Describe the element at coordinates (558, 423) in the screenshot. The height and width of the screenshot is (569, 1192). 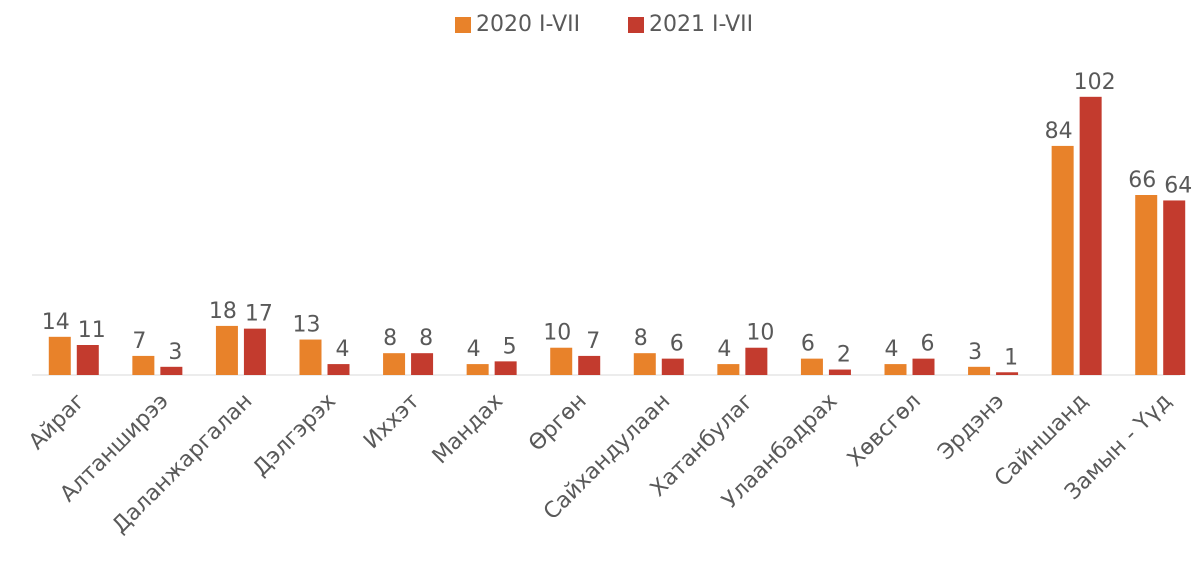
I see `x-tick-label: Өргөн` at that location.